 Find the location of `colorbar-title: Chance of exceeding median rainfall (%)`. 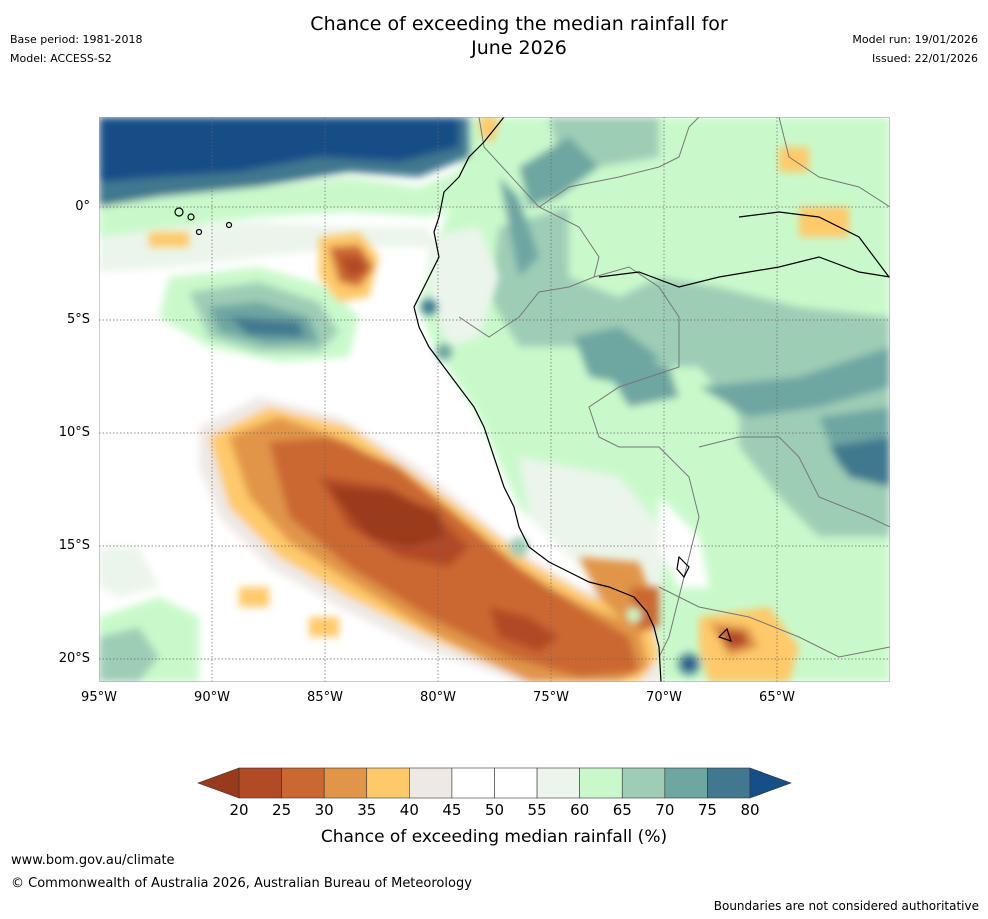

colorbar-title: Chance of exceeding median rainfall (%) is located at coordinates (494, 837).